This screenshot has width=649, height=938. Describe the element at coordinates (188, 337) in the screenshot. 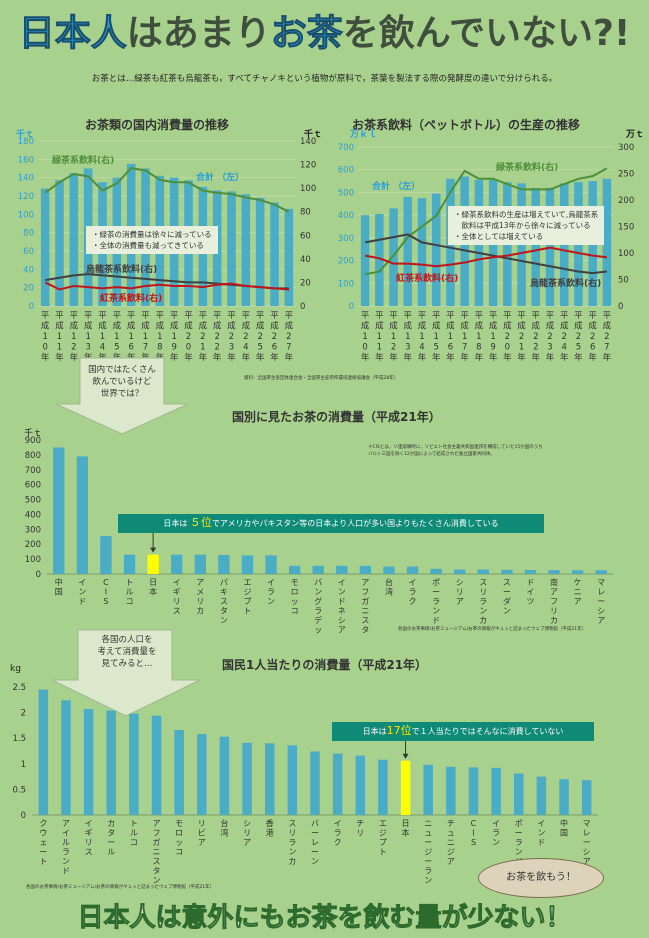

I see `x-tick-label: 平成 2 0 年` at that location.